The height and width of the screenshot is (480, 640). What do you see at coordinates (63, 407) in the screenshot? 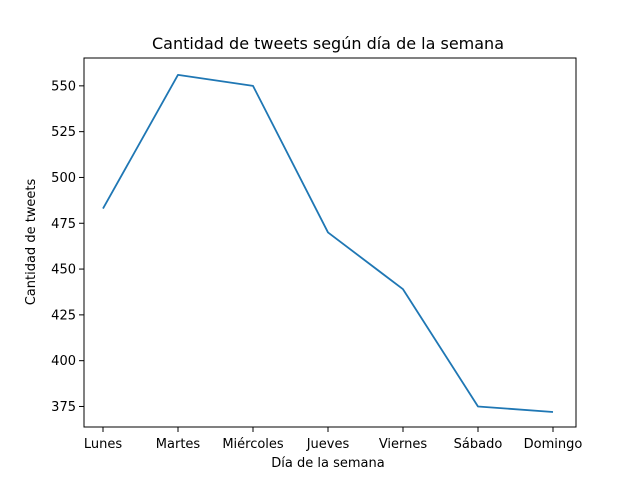
I see `y-tick-label: 375` at bounding box center [63, 407].